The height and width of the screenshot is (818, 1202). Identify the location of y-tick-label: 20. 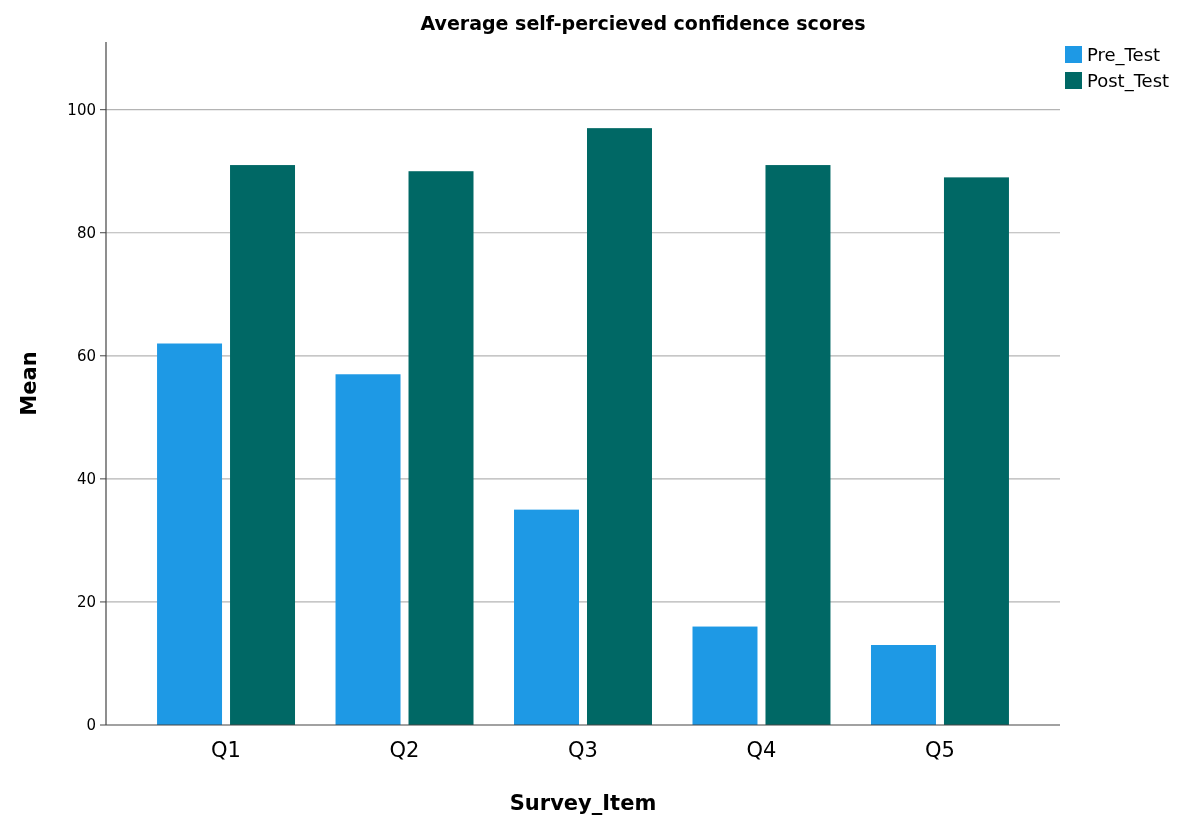
(86, 602).